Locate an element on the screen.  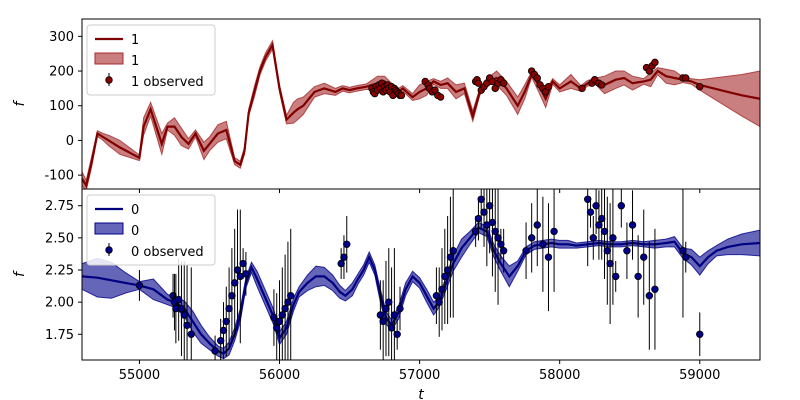
legend: 0 0 0 observed is located at coordinates (151, 230).